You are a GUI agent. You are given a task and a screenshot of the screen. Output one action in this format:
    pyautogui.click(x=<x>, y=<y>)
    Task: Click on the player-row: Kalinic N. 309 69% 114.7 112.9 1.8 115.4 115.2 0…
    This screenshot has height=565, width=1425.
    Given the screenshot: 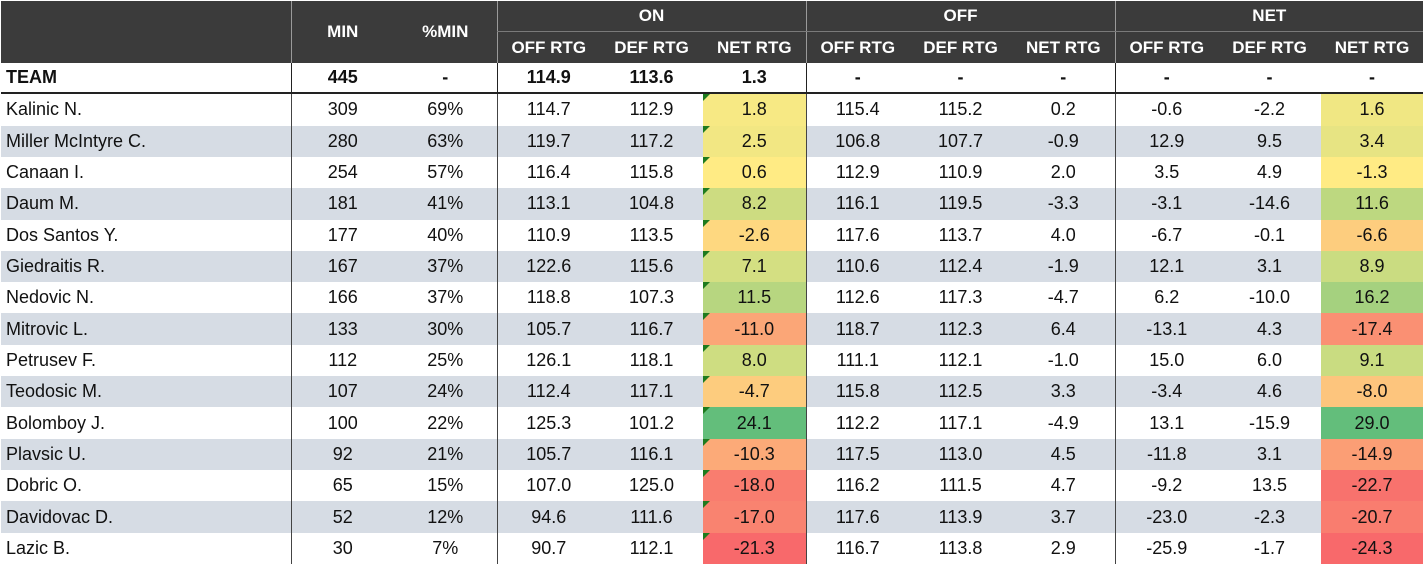 What is the action you would take?
    pyautogui.click(x=712, y=109)
    